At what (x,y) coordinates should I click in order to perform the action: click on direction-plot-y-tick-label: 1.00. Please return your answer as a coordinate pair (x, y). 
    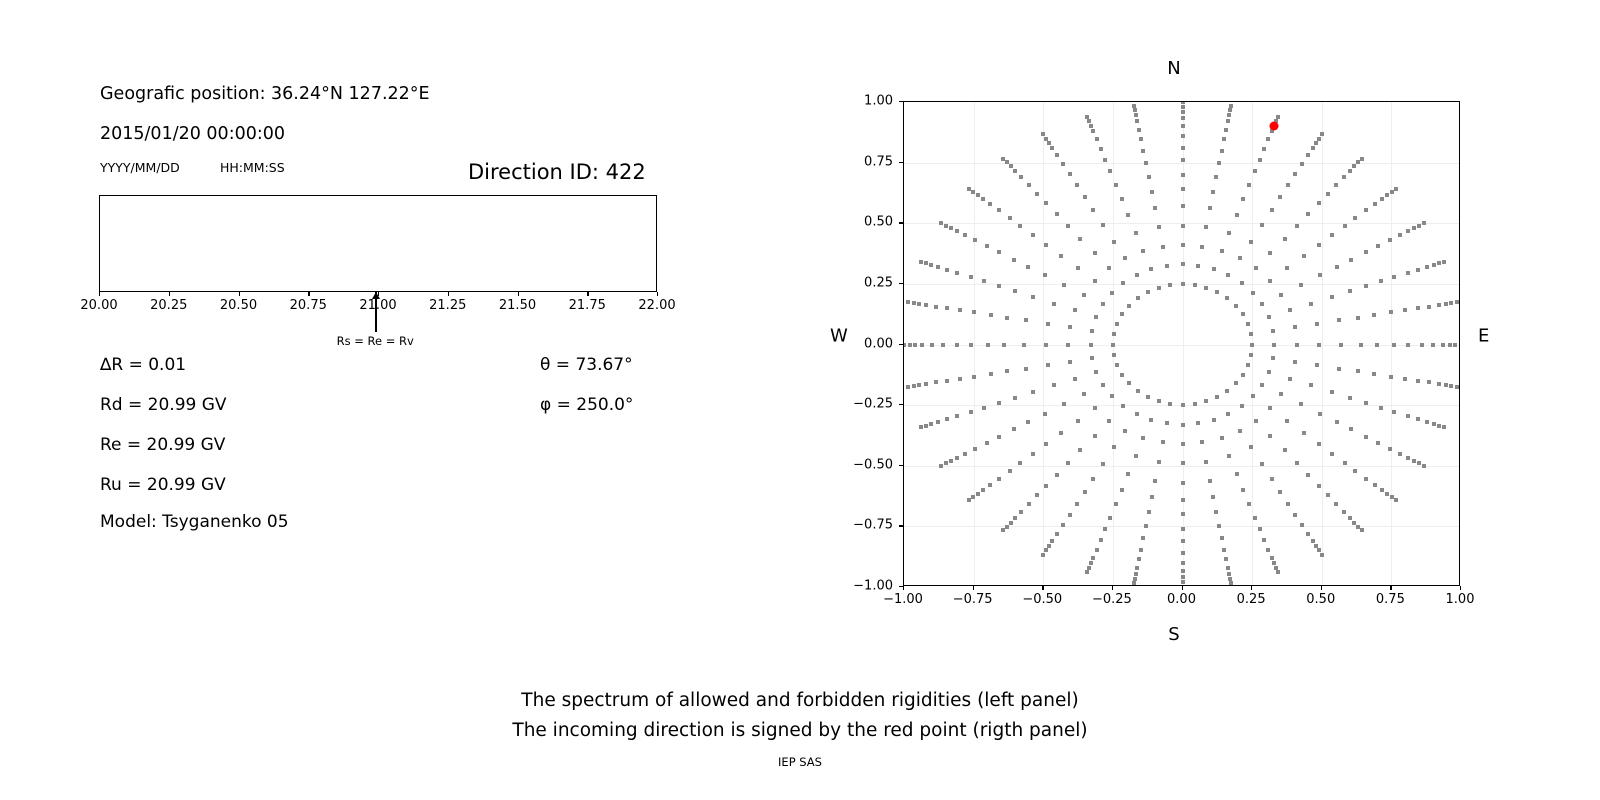
    Looking at the image, I should click on (878, 101).